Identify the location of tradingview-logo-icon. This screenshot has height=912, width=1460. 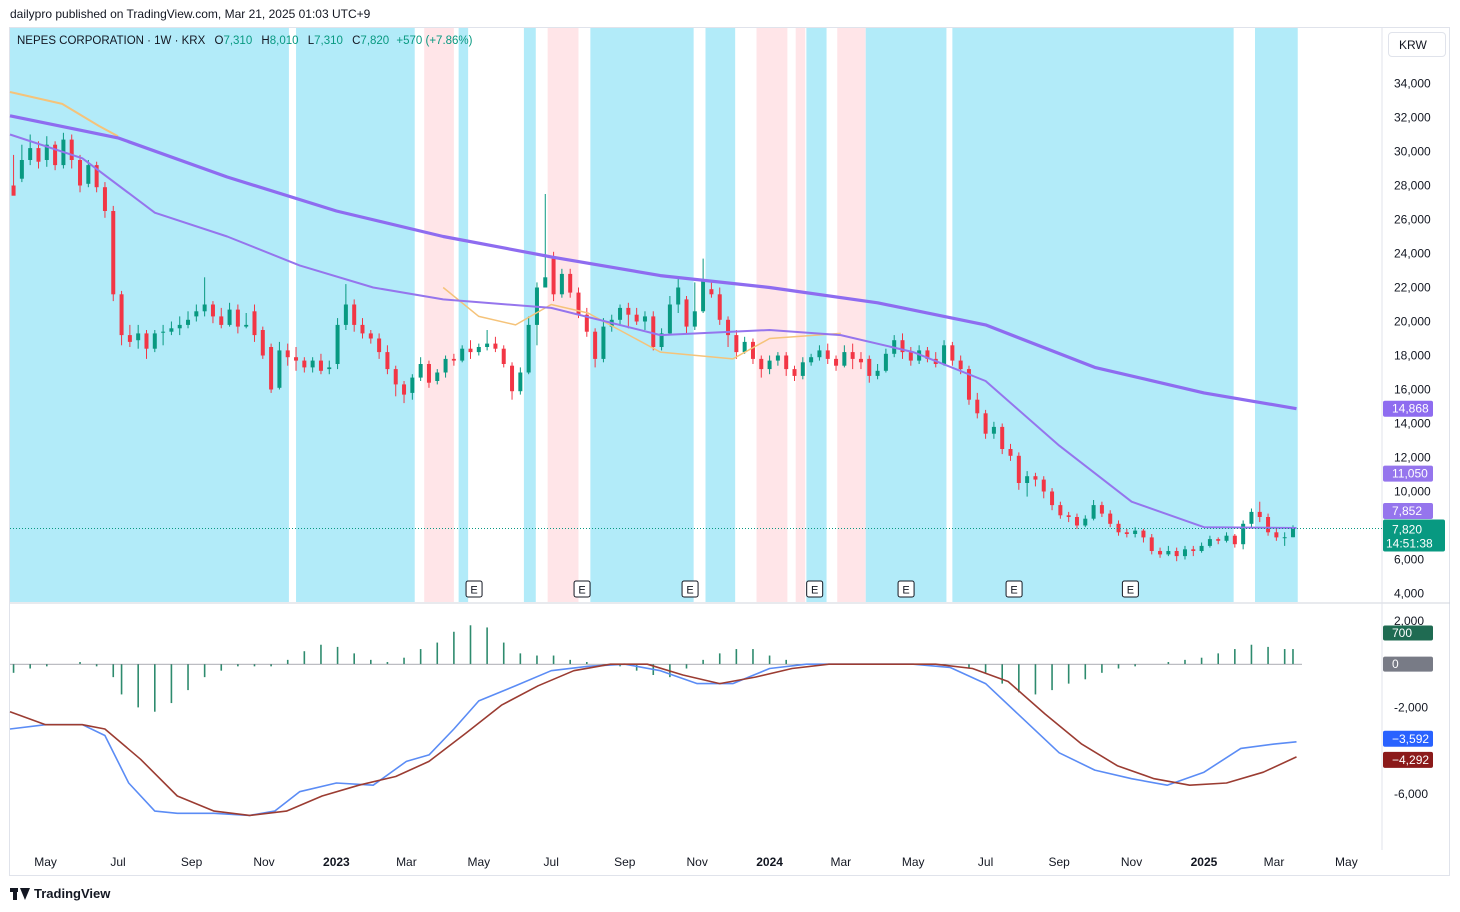
(20, 893).